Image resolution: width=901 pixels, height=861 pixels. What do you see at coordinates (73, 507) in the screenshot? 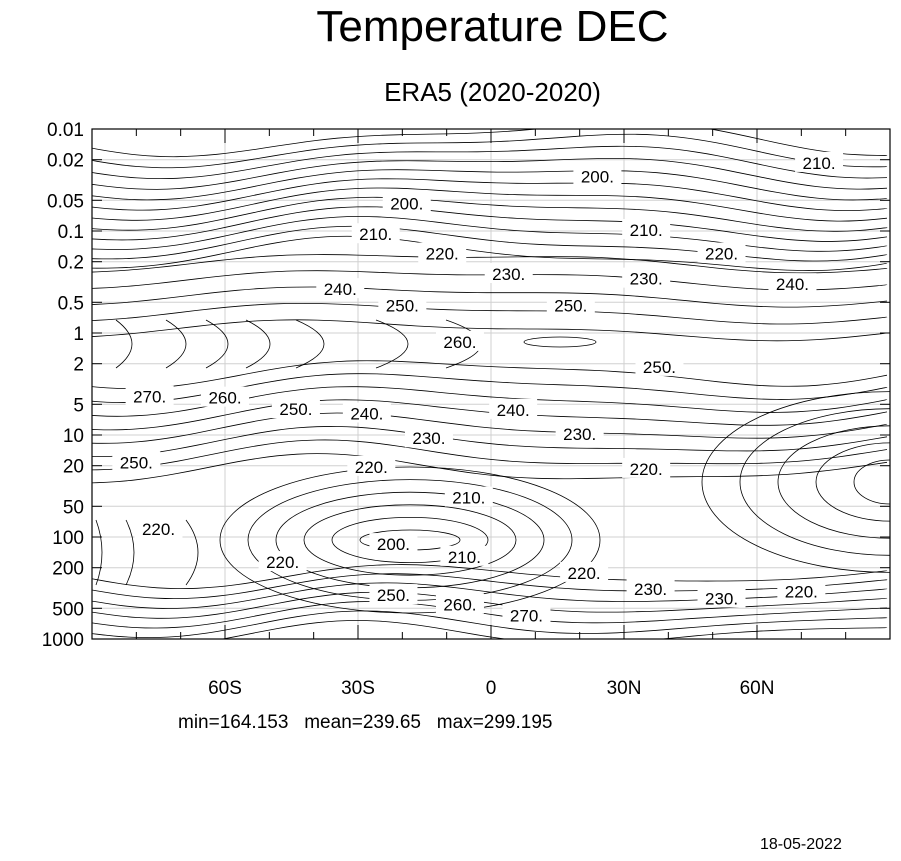
I see `y-tick-label: 50` at bounding box center [73, 507].